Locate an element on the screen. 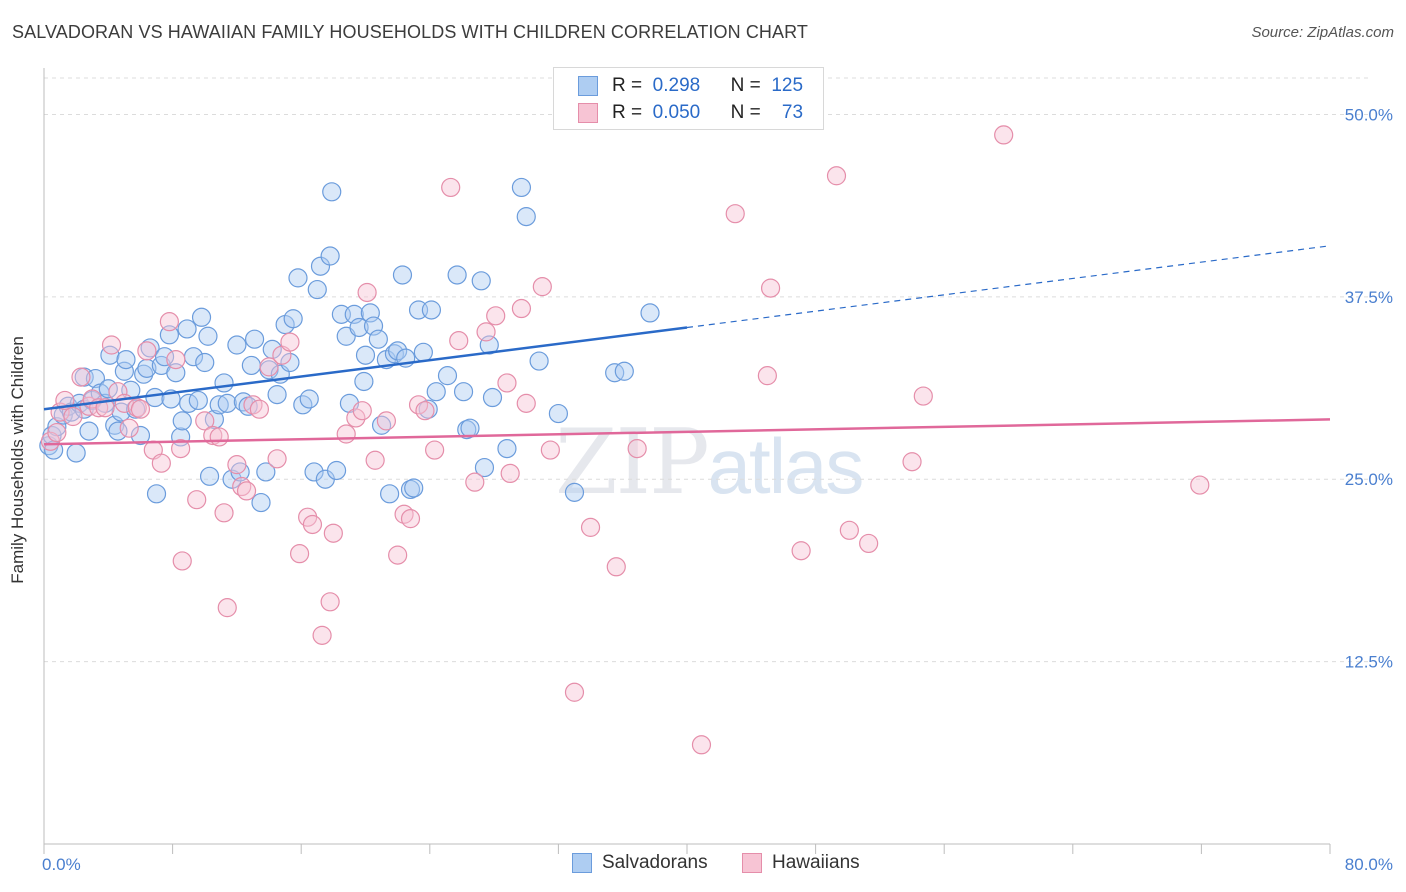 This screenshot has width=1406, height=892. legend-item-salvadorans: Salvadorans is located at coordinates (640, 863).